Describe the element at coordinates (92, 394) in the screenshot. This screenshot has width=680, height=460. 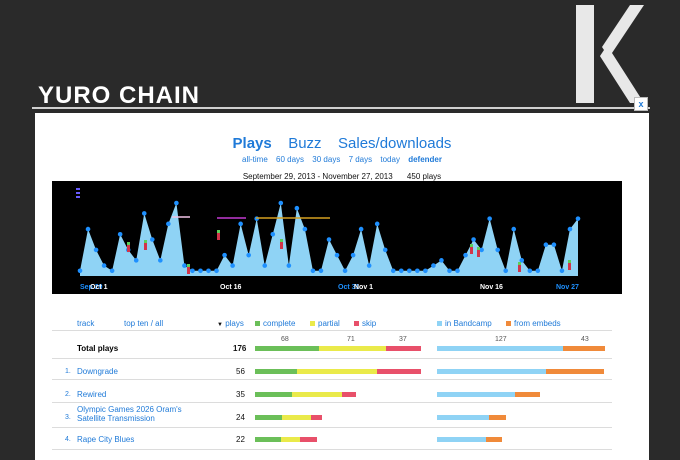
I see `row-2-track-link: Rewired` at that location.